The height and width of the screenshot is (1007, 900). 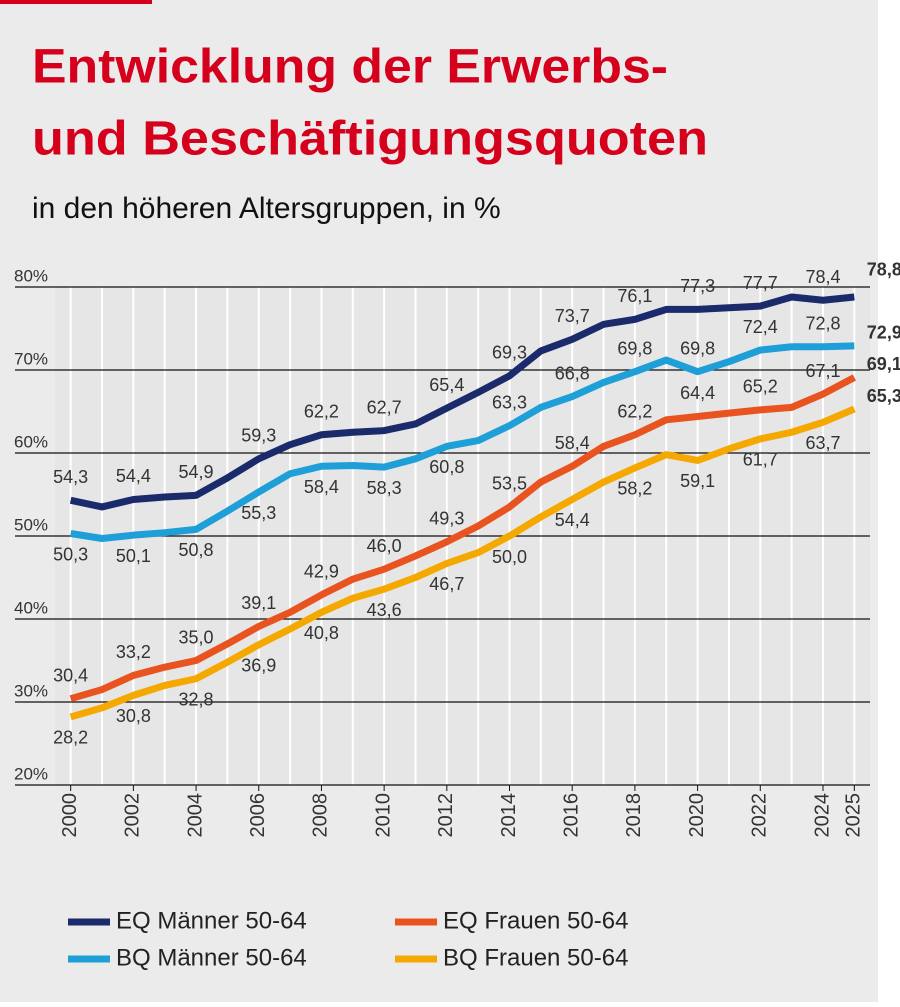 What do you see at coordinates (258, 436) in the screenshot?
I see `value-label: 59,3` at bounding box center [258, 436].